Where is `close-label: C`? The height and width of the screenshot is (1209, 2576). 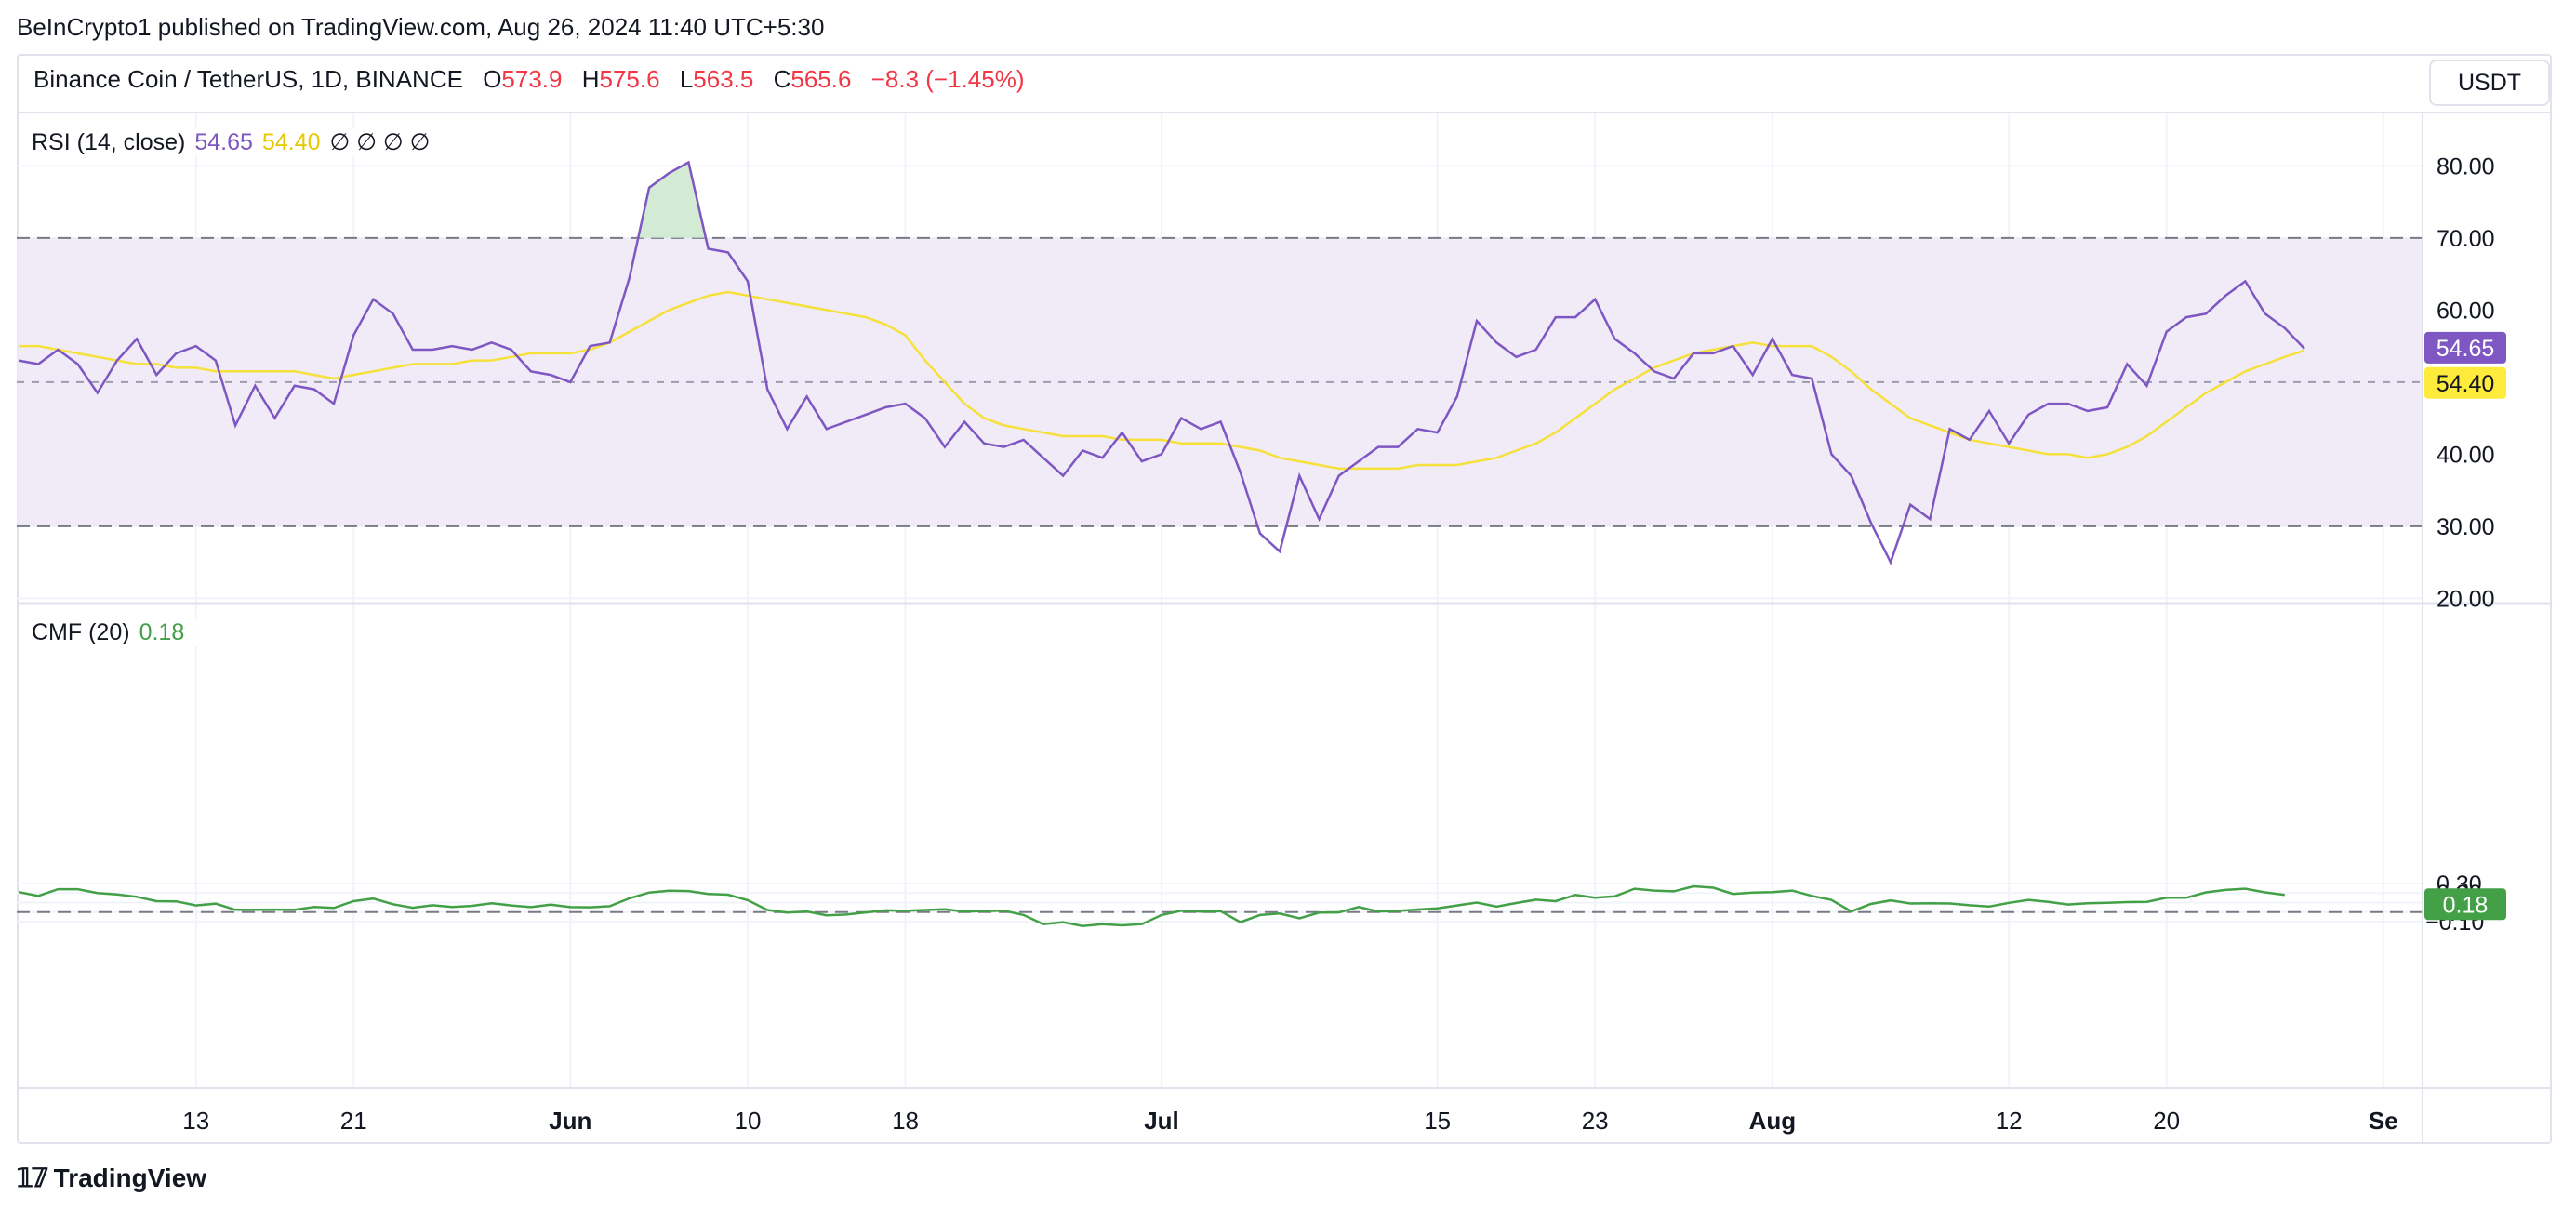
close-label: C is located at coordinates (782, 79).